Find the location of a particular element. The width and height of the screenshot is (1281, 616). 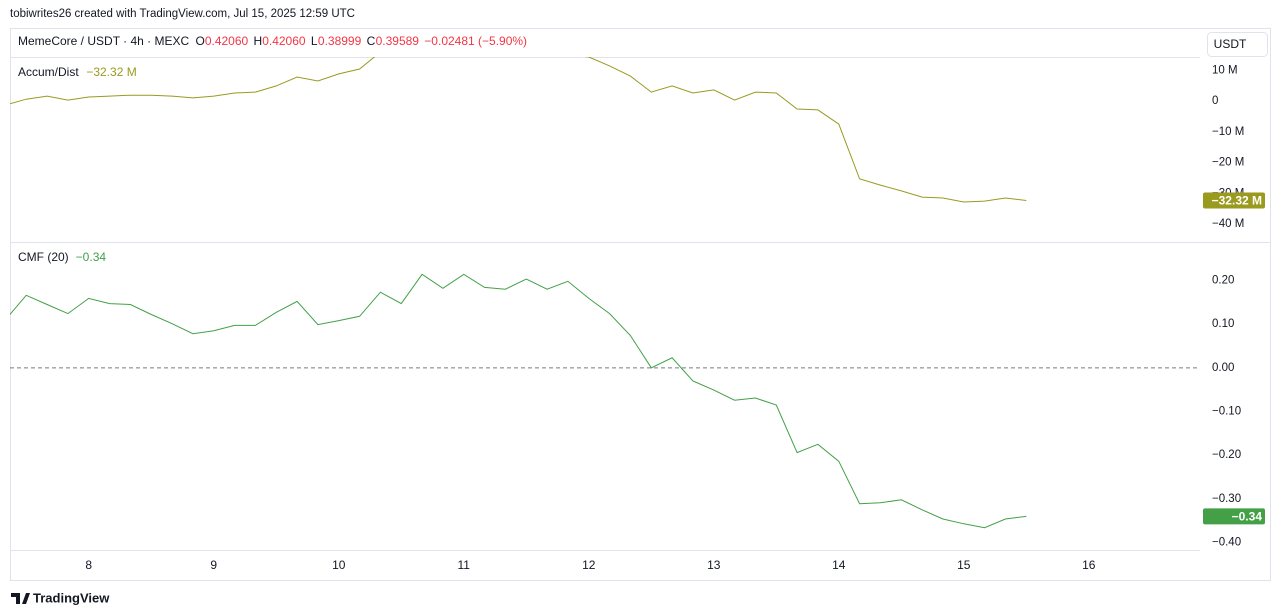

symbol-header: MemeCore / USDT · 4h · MEXC is located at coordinates (103, 41).